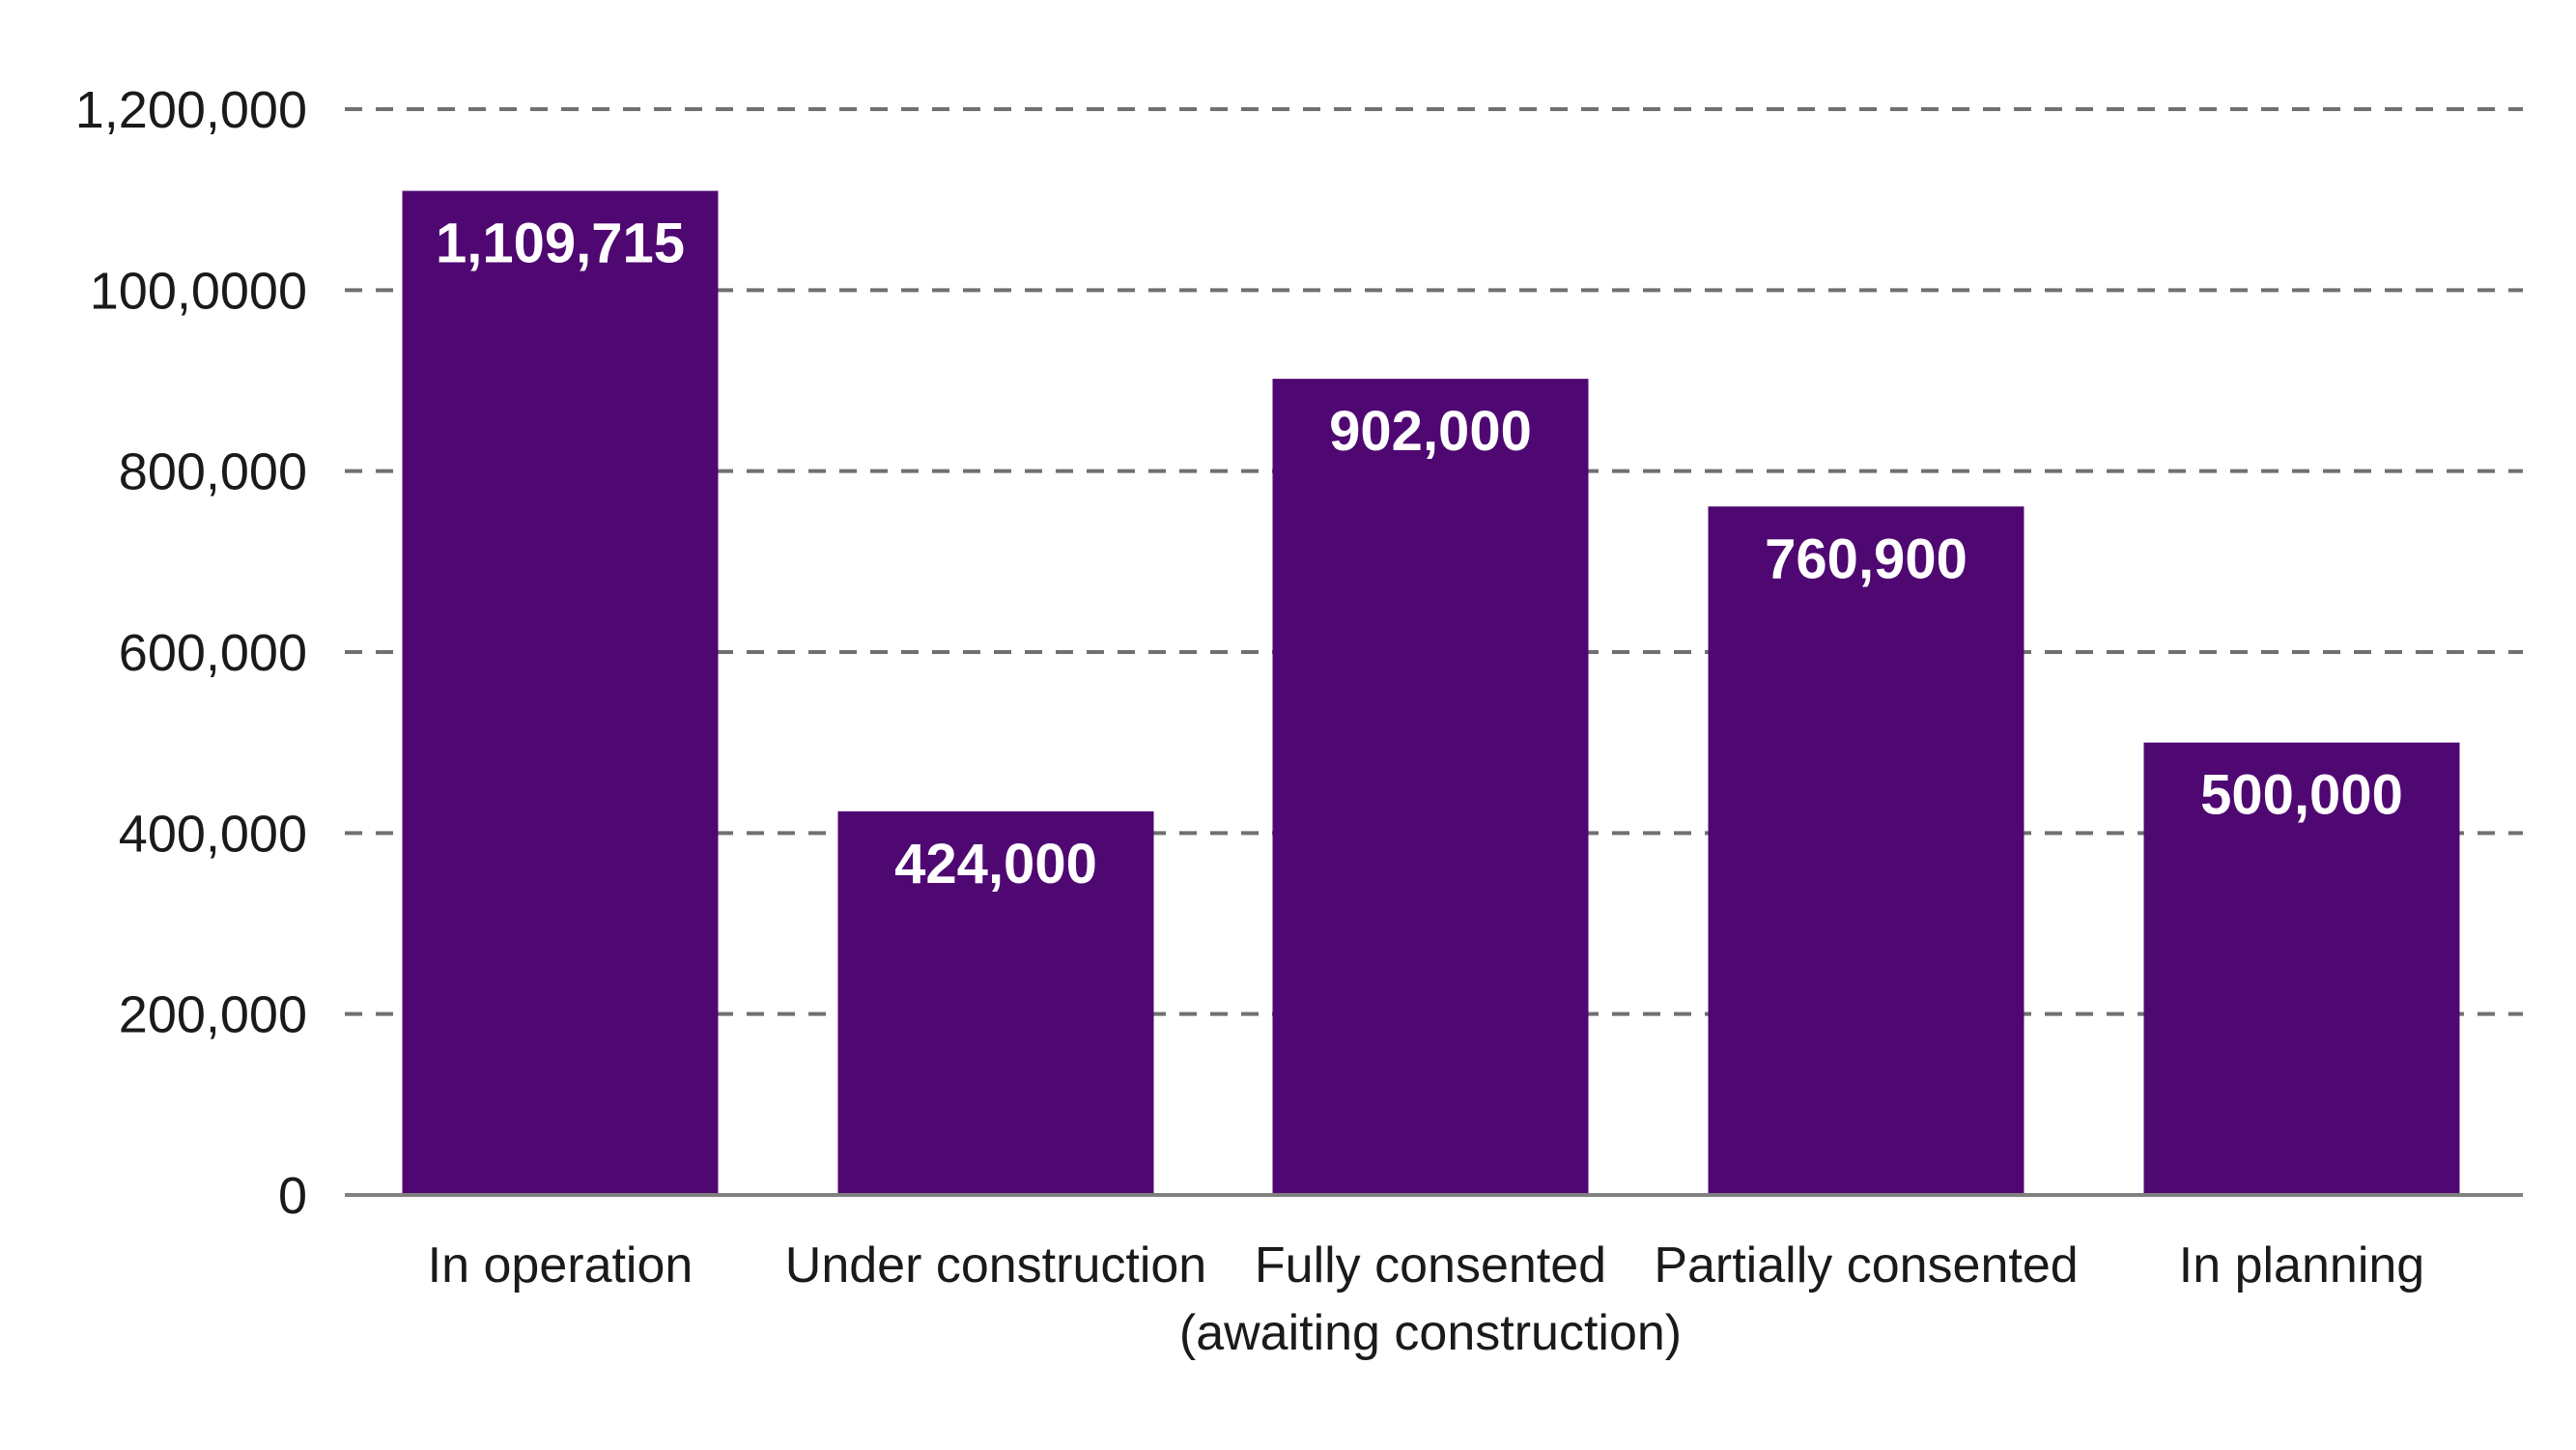  Describe the element at coordinates (996, 865) in the screenshot. I see `data-label-1: 424,000` at that location.